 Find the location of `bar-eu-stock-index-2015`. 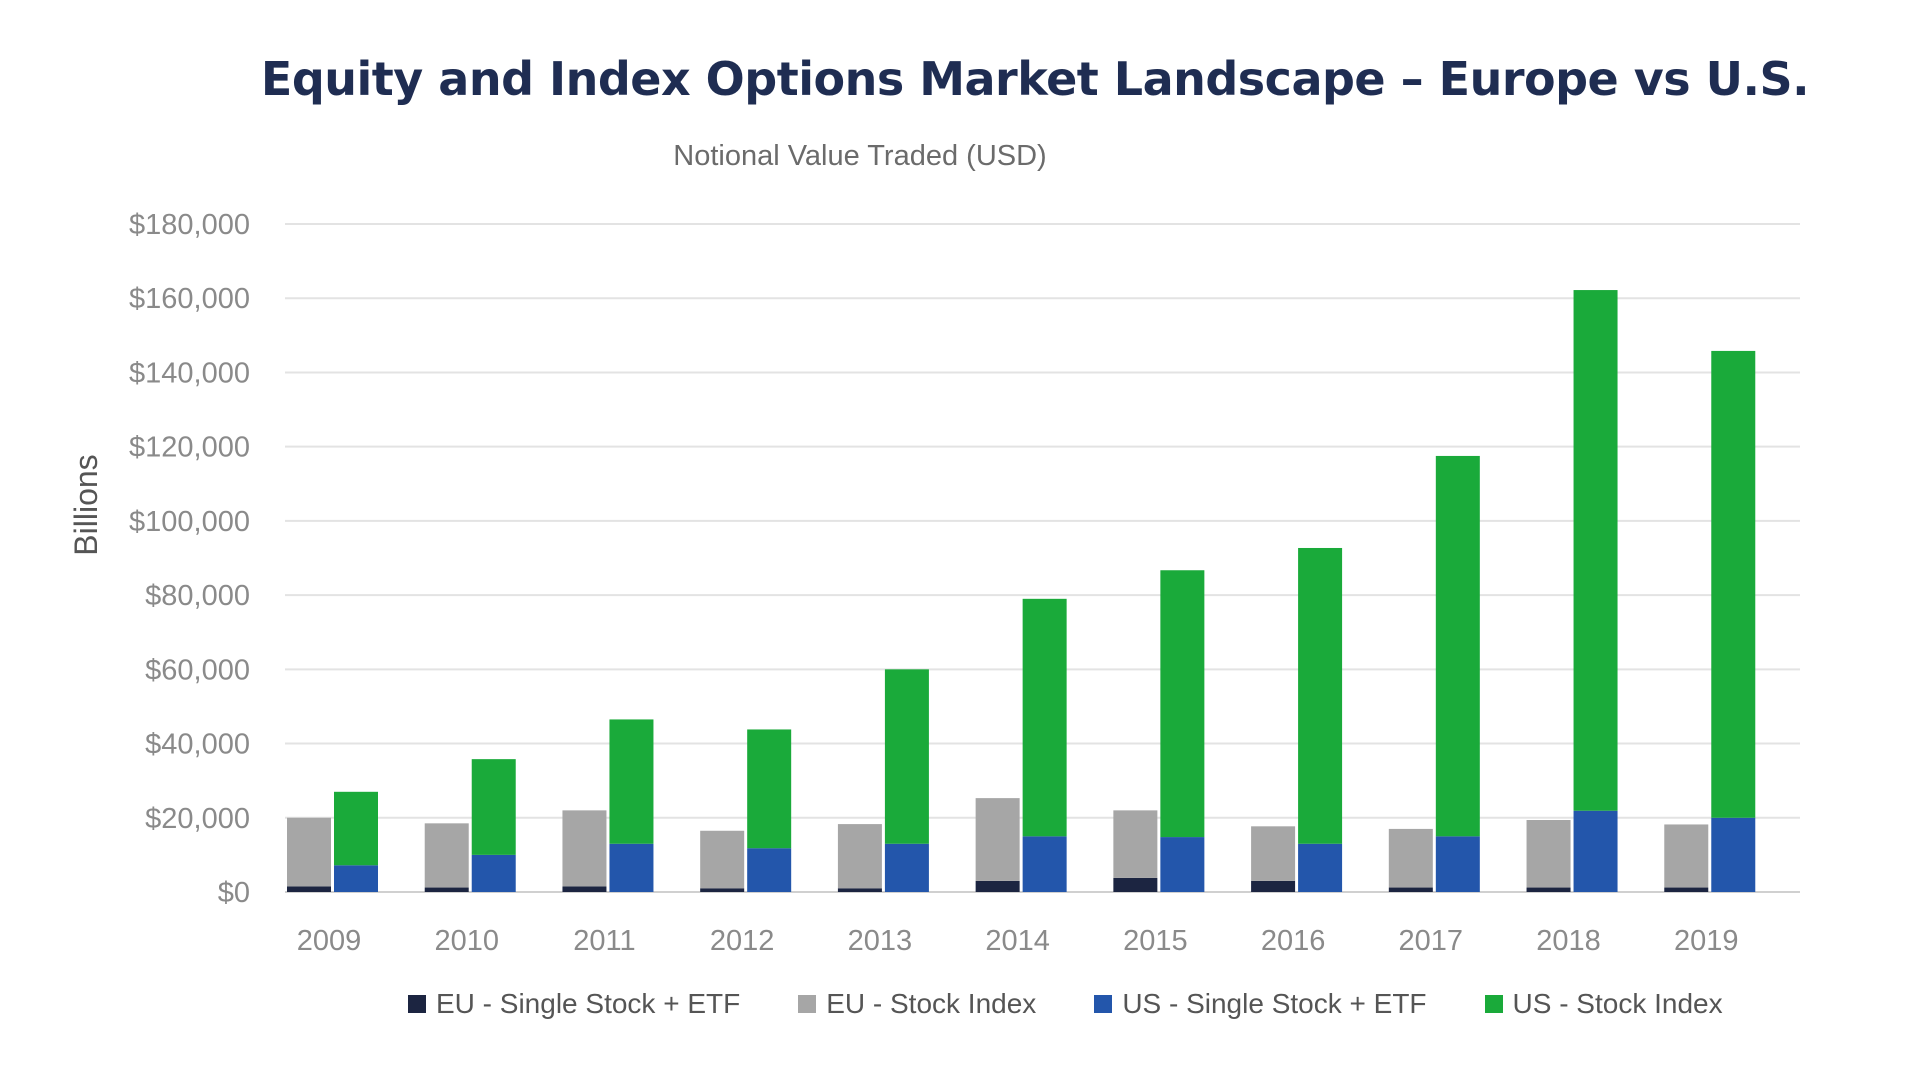

bar-eu-stock-index-2015 is located at coordinates (1135, 844).